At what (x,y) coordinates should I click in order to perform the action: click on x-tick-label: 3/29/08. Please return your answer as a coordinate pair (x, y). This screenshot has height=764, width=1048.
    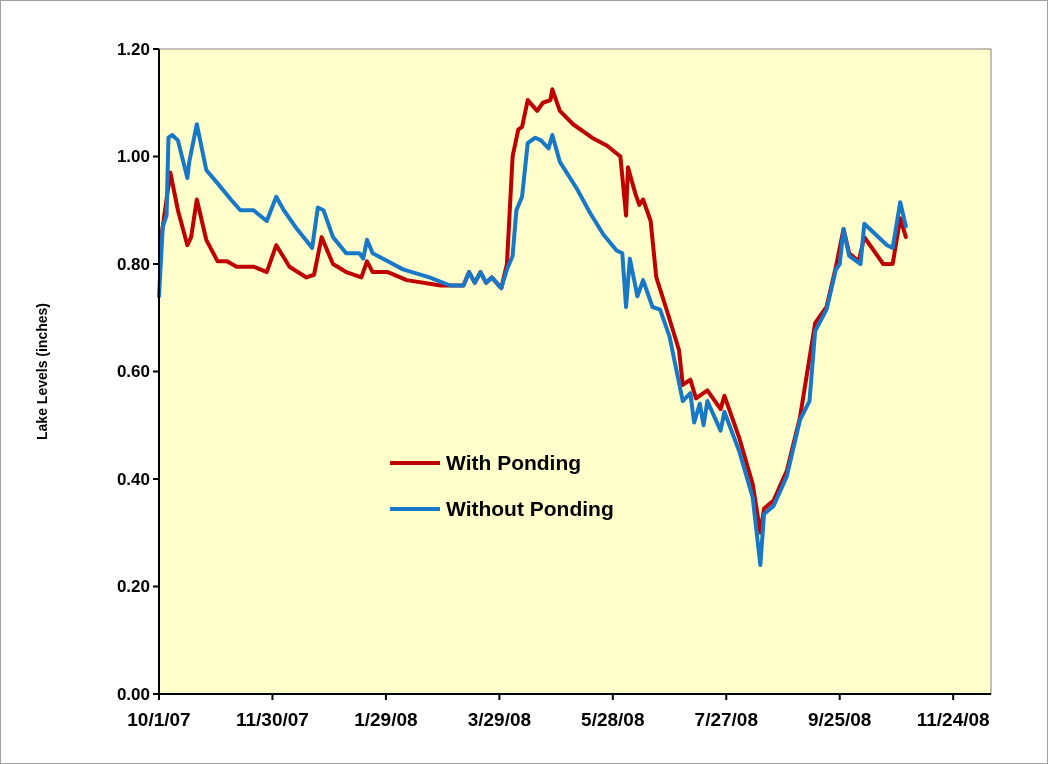
    Looking at the image, I should click on (499, 719).